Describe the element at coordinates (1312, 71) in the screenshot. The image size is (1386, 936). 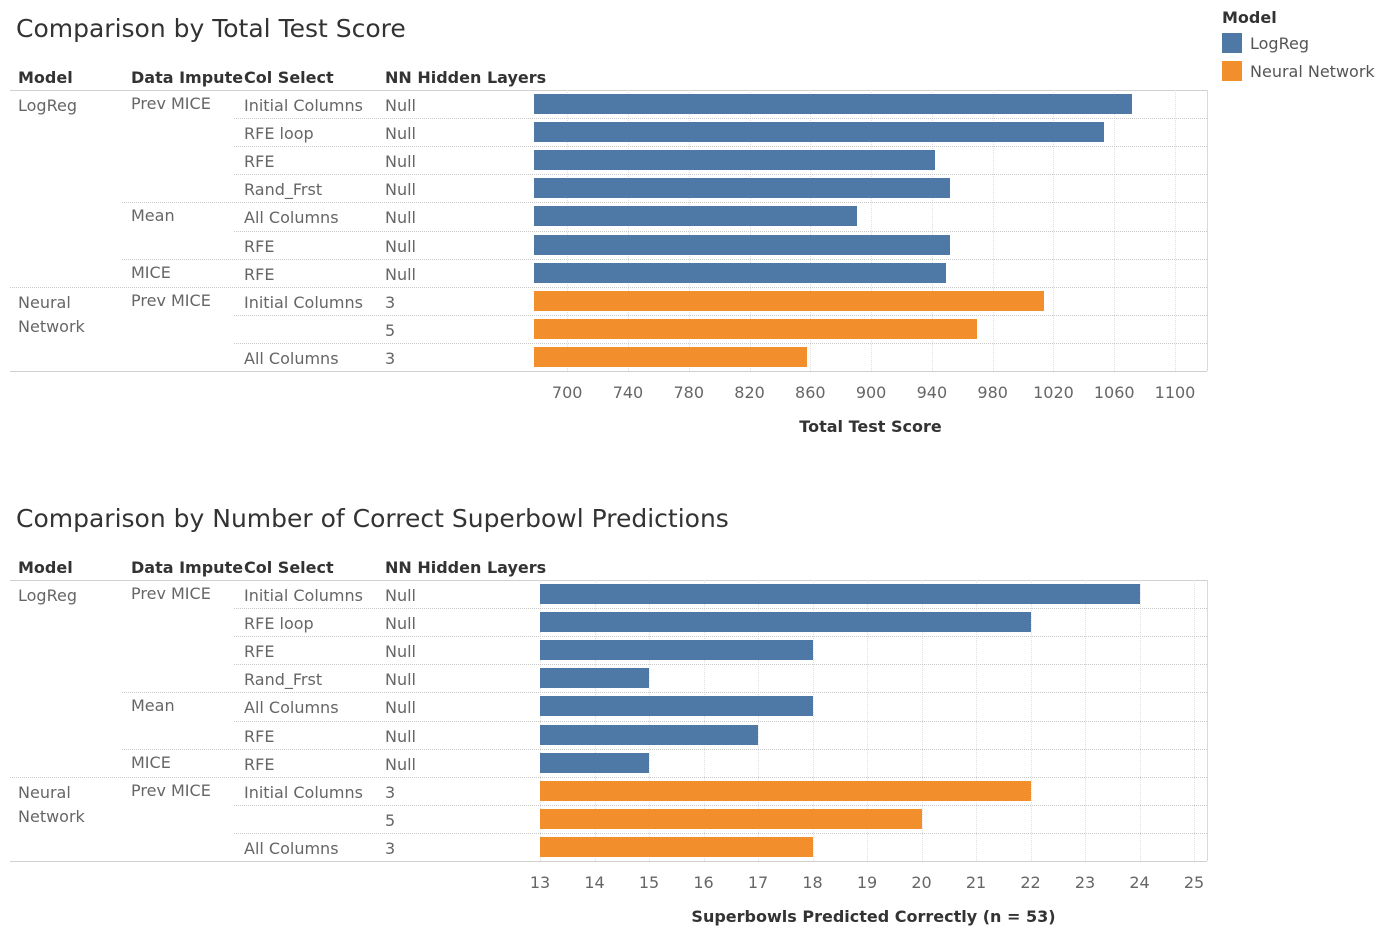
I see `legend-label-neural-network: Neural Network` at that location.